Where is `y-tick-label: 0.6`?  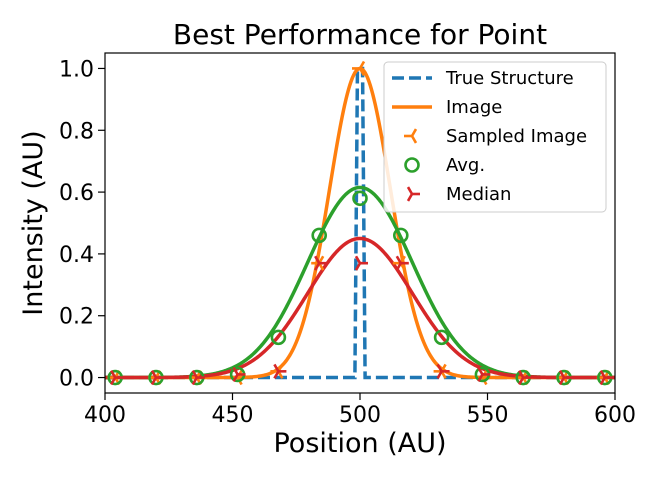 y-tick-label: 0.6 is located at coordinates (76, 193).